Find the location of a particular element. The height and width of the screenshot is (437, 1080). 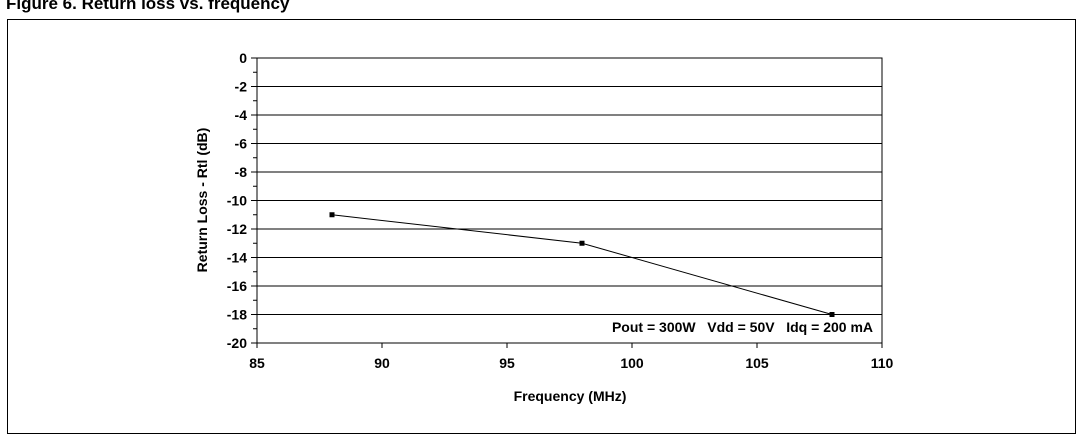

y-tick-label: -12 is located at coordinates (237, 229).